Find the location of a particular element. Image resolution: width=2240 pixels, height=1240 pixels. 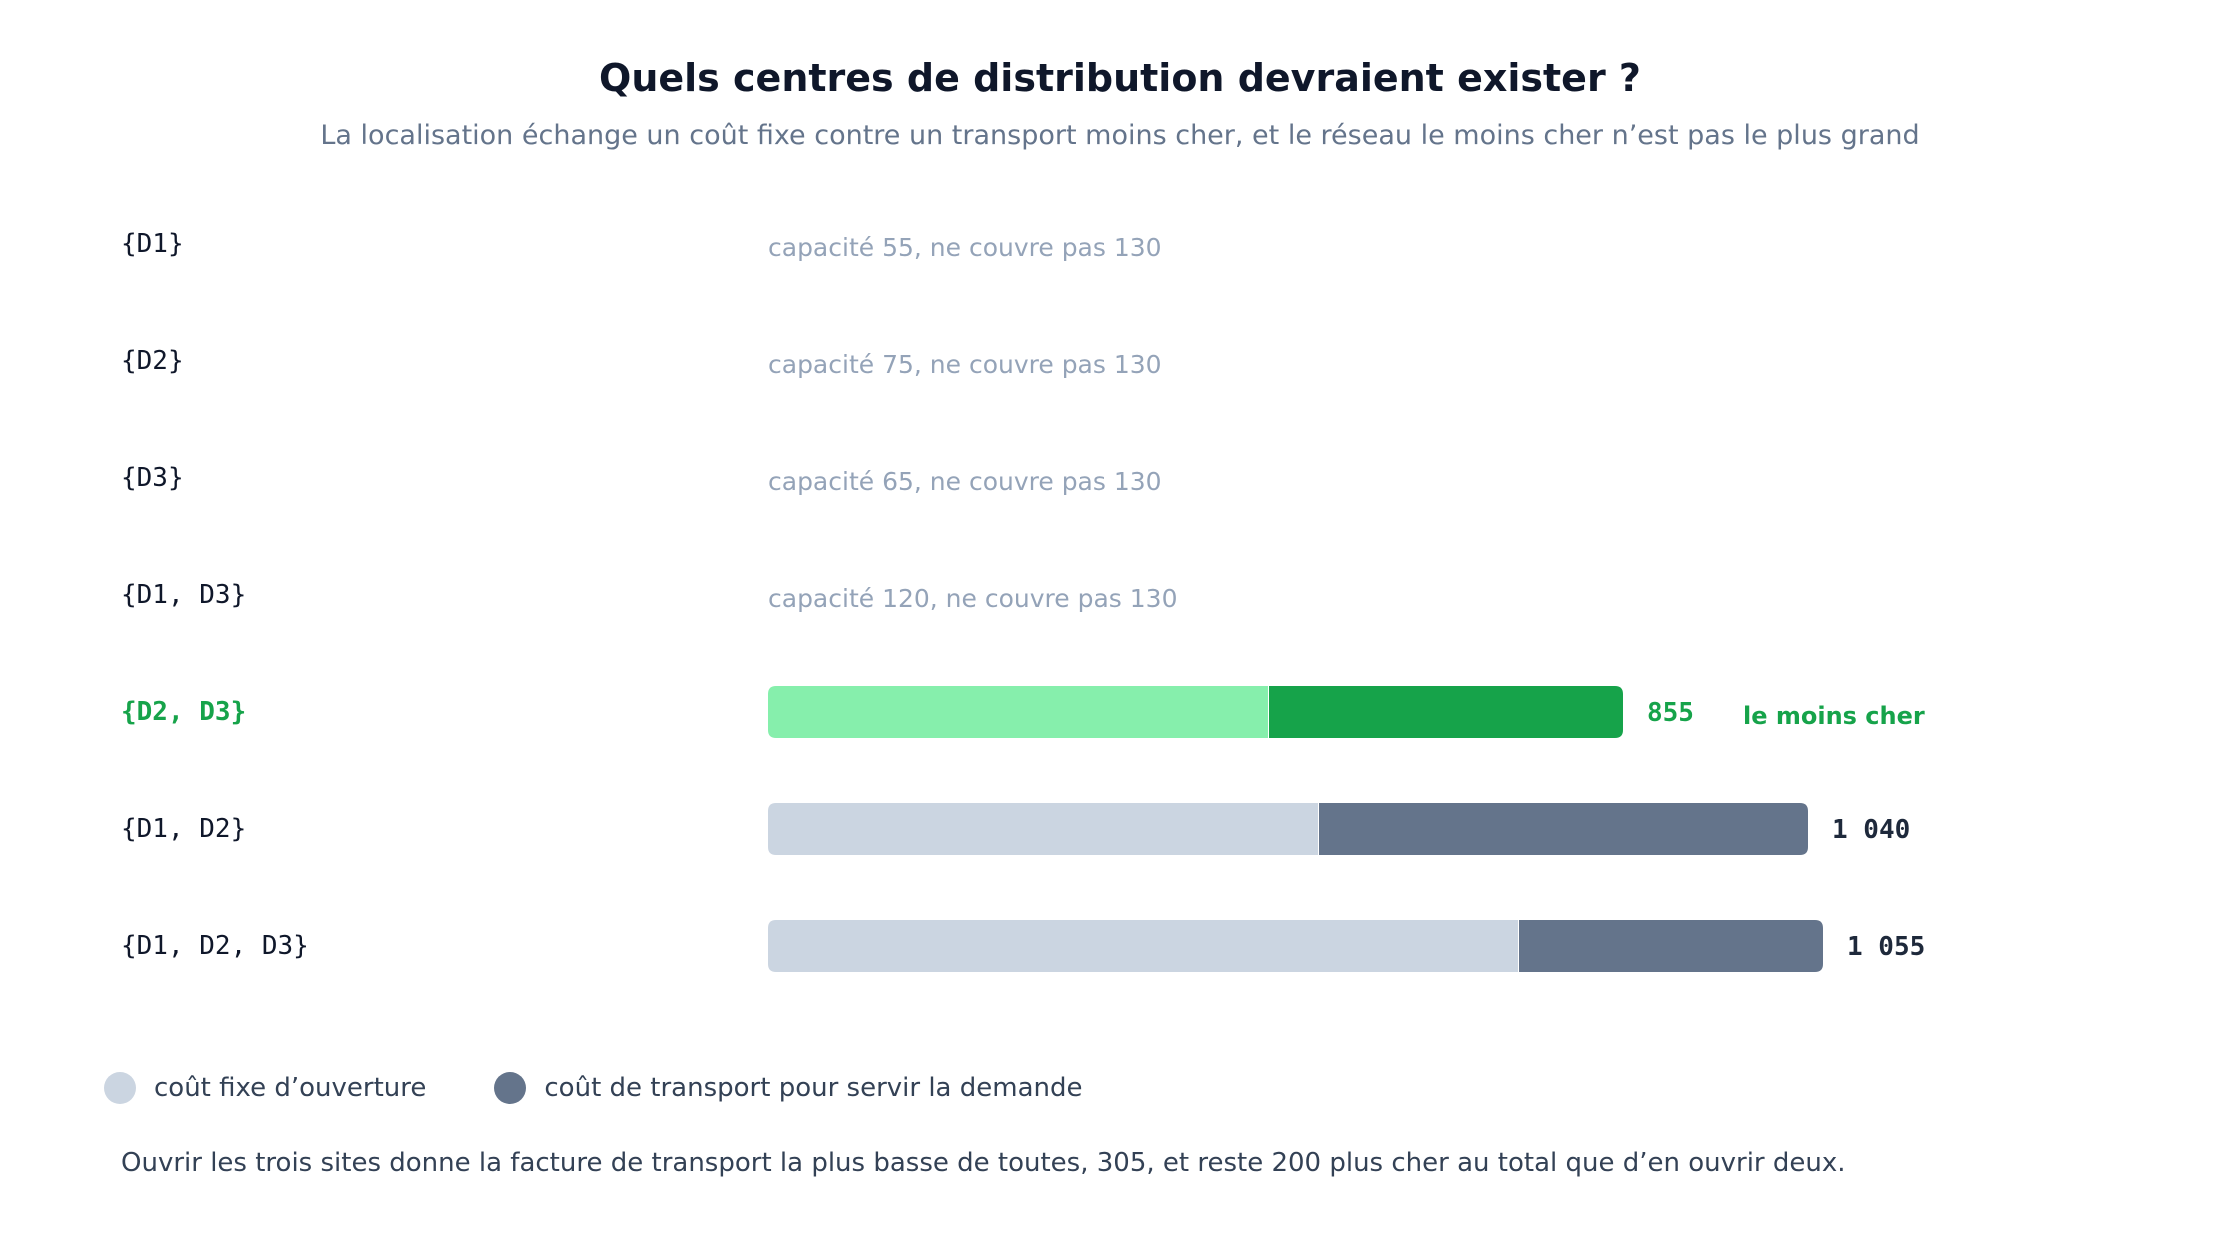

total-label: 855 is located at coordinates (1670, 713).